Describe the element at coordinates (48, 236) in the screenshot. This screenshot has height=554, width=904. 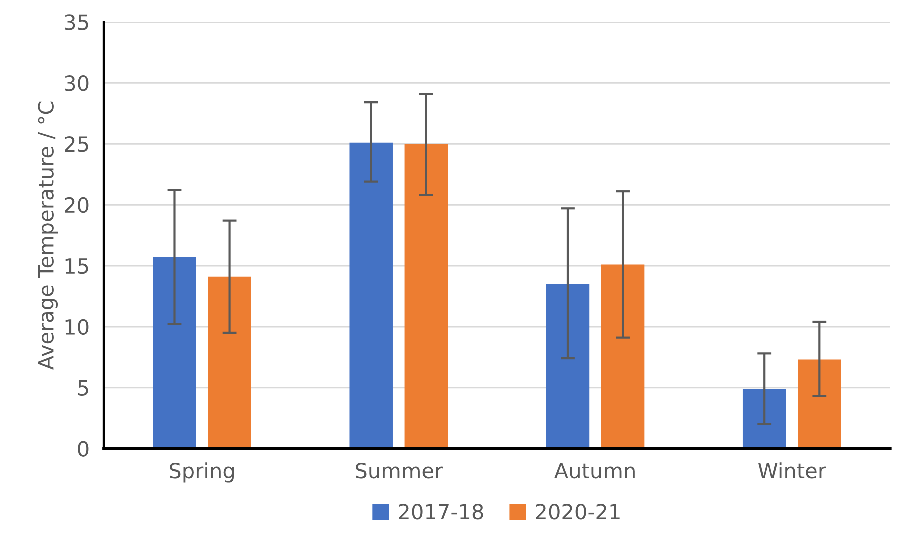
I see `y-axis-title: Average Temperature / °C` at that location.